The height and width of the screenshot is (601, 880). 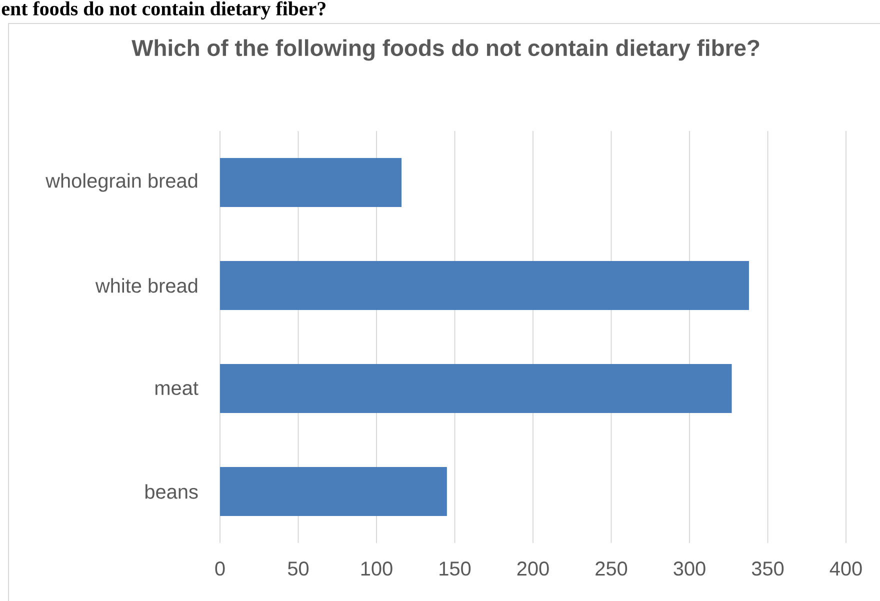 I want to click on x-tick-label: 100, so click(x=376, y=569).